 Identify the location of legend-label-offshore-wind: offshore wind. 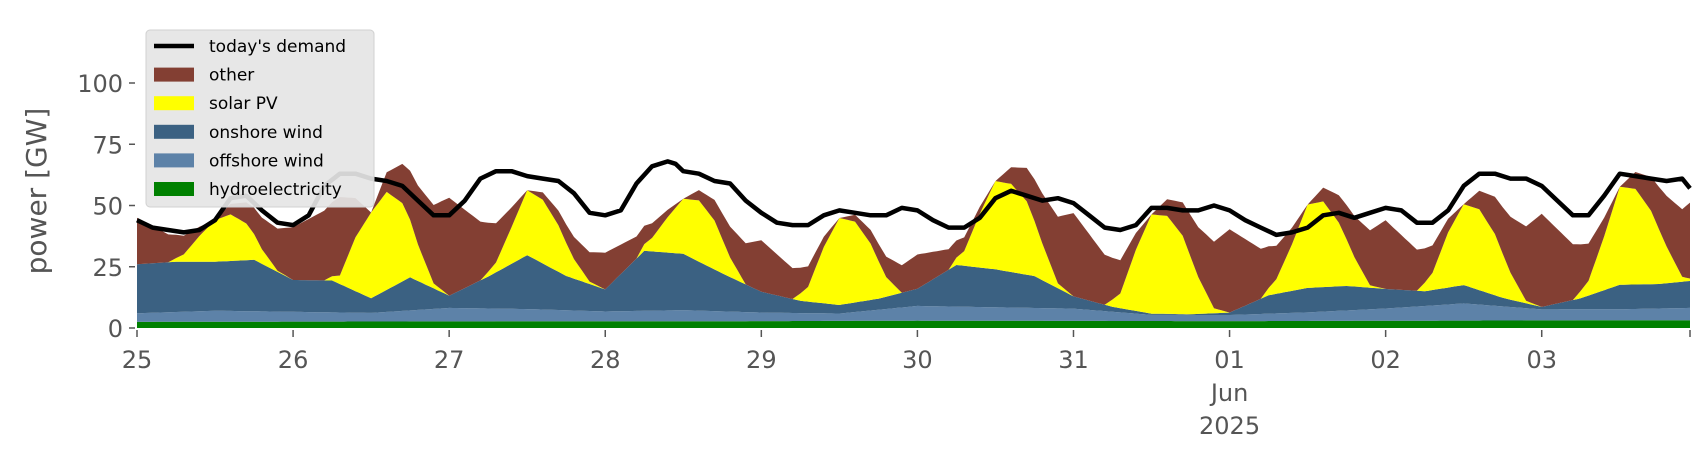
(266, 161).